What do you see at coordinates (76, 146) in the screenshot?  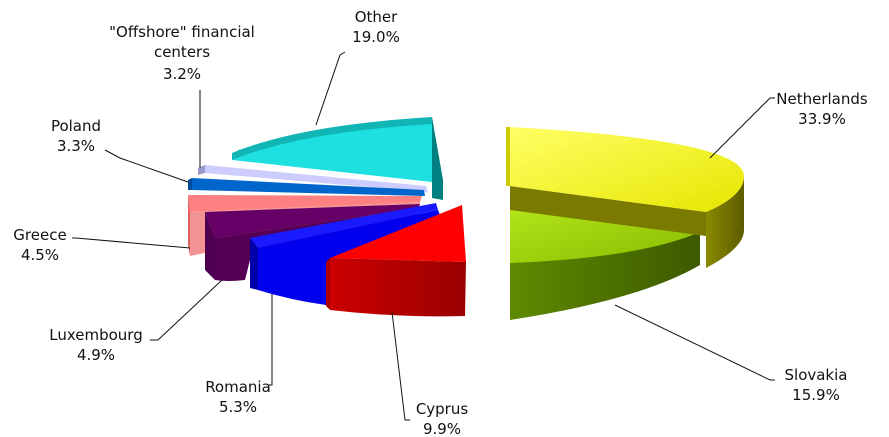 I see `label-poland-value: 3.3%` at bounding box center [76, 146].